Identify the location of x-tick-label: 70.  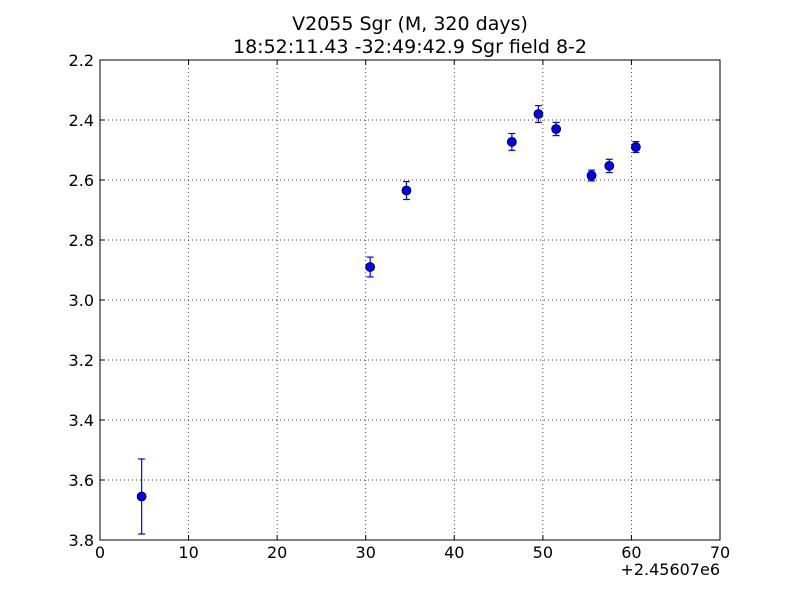
(720, 552).